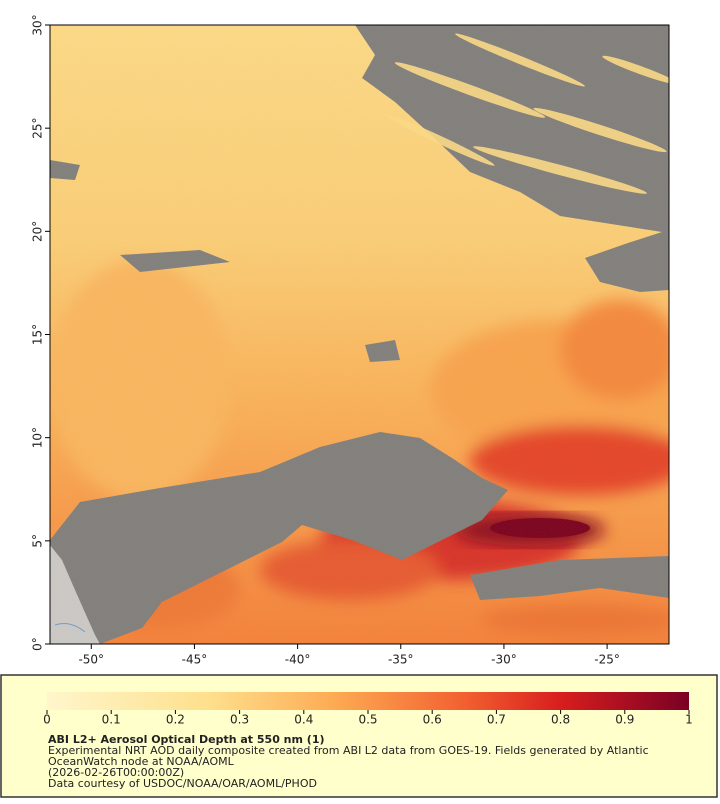 The height and width of the screenshot is (804, 720). What do you see at coordinates (239, 720) in the screenshot?
I see `colorbar-tick-label: 0.3` at bounding box center [239, 720].